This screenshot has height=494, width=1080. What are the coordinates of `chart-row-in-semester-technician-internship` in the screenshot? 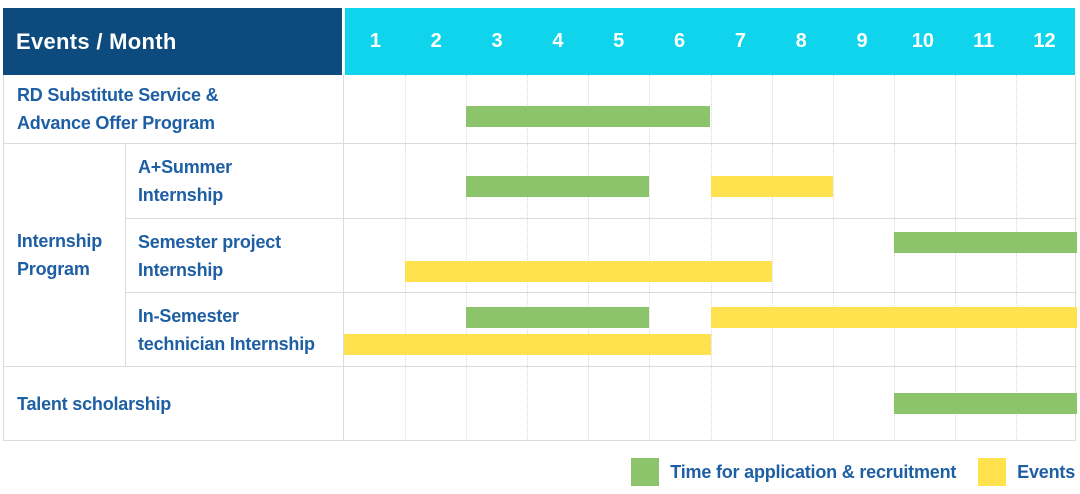 It's located at (710, 330).